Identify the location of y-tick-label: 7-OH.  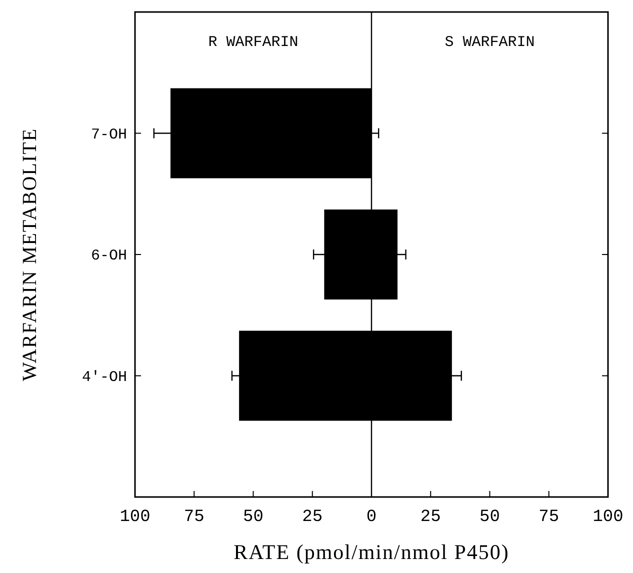
(108, 135).